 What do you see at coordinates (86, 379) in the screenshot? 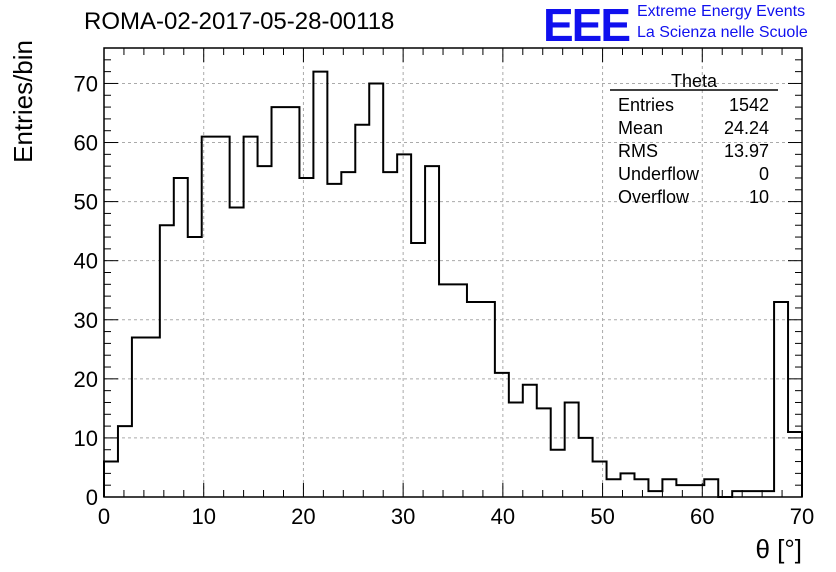
I see `y-tick-label: 20` at bounding box center [86, 379].